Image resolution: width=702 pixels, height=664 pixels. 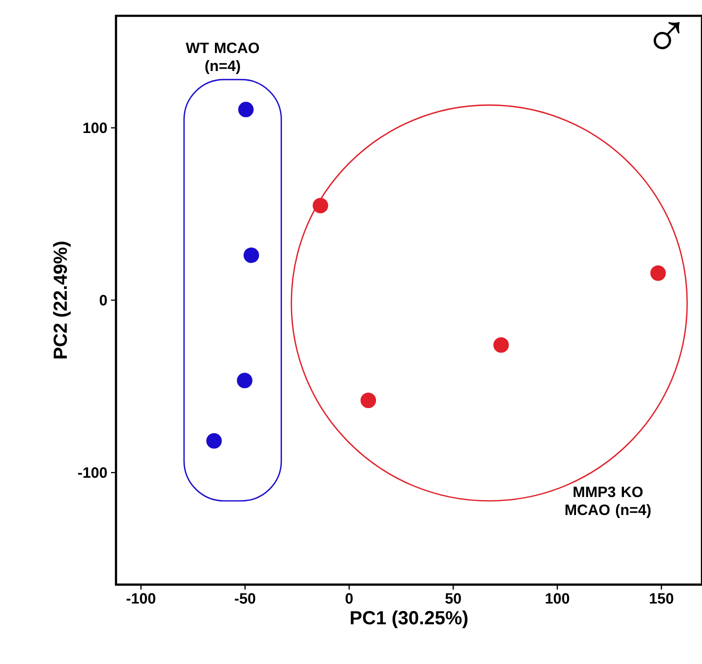 I want to click on y-tick-label: 100, so click(x=95, y=128).